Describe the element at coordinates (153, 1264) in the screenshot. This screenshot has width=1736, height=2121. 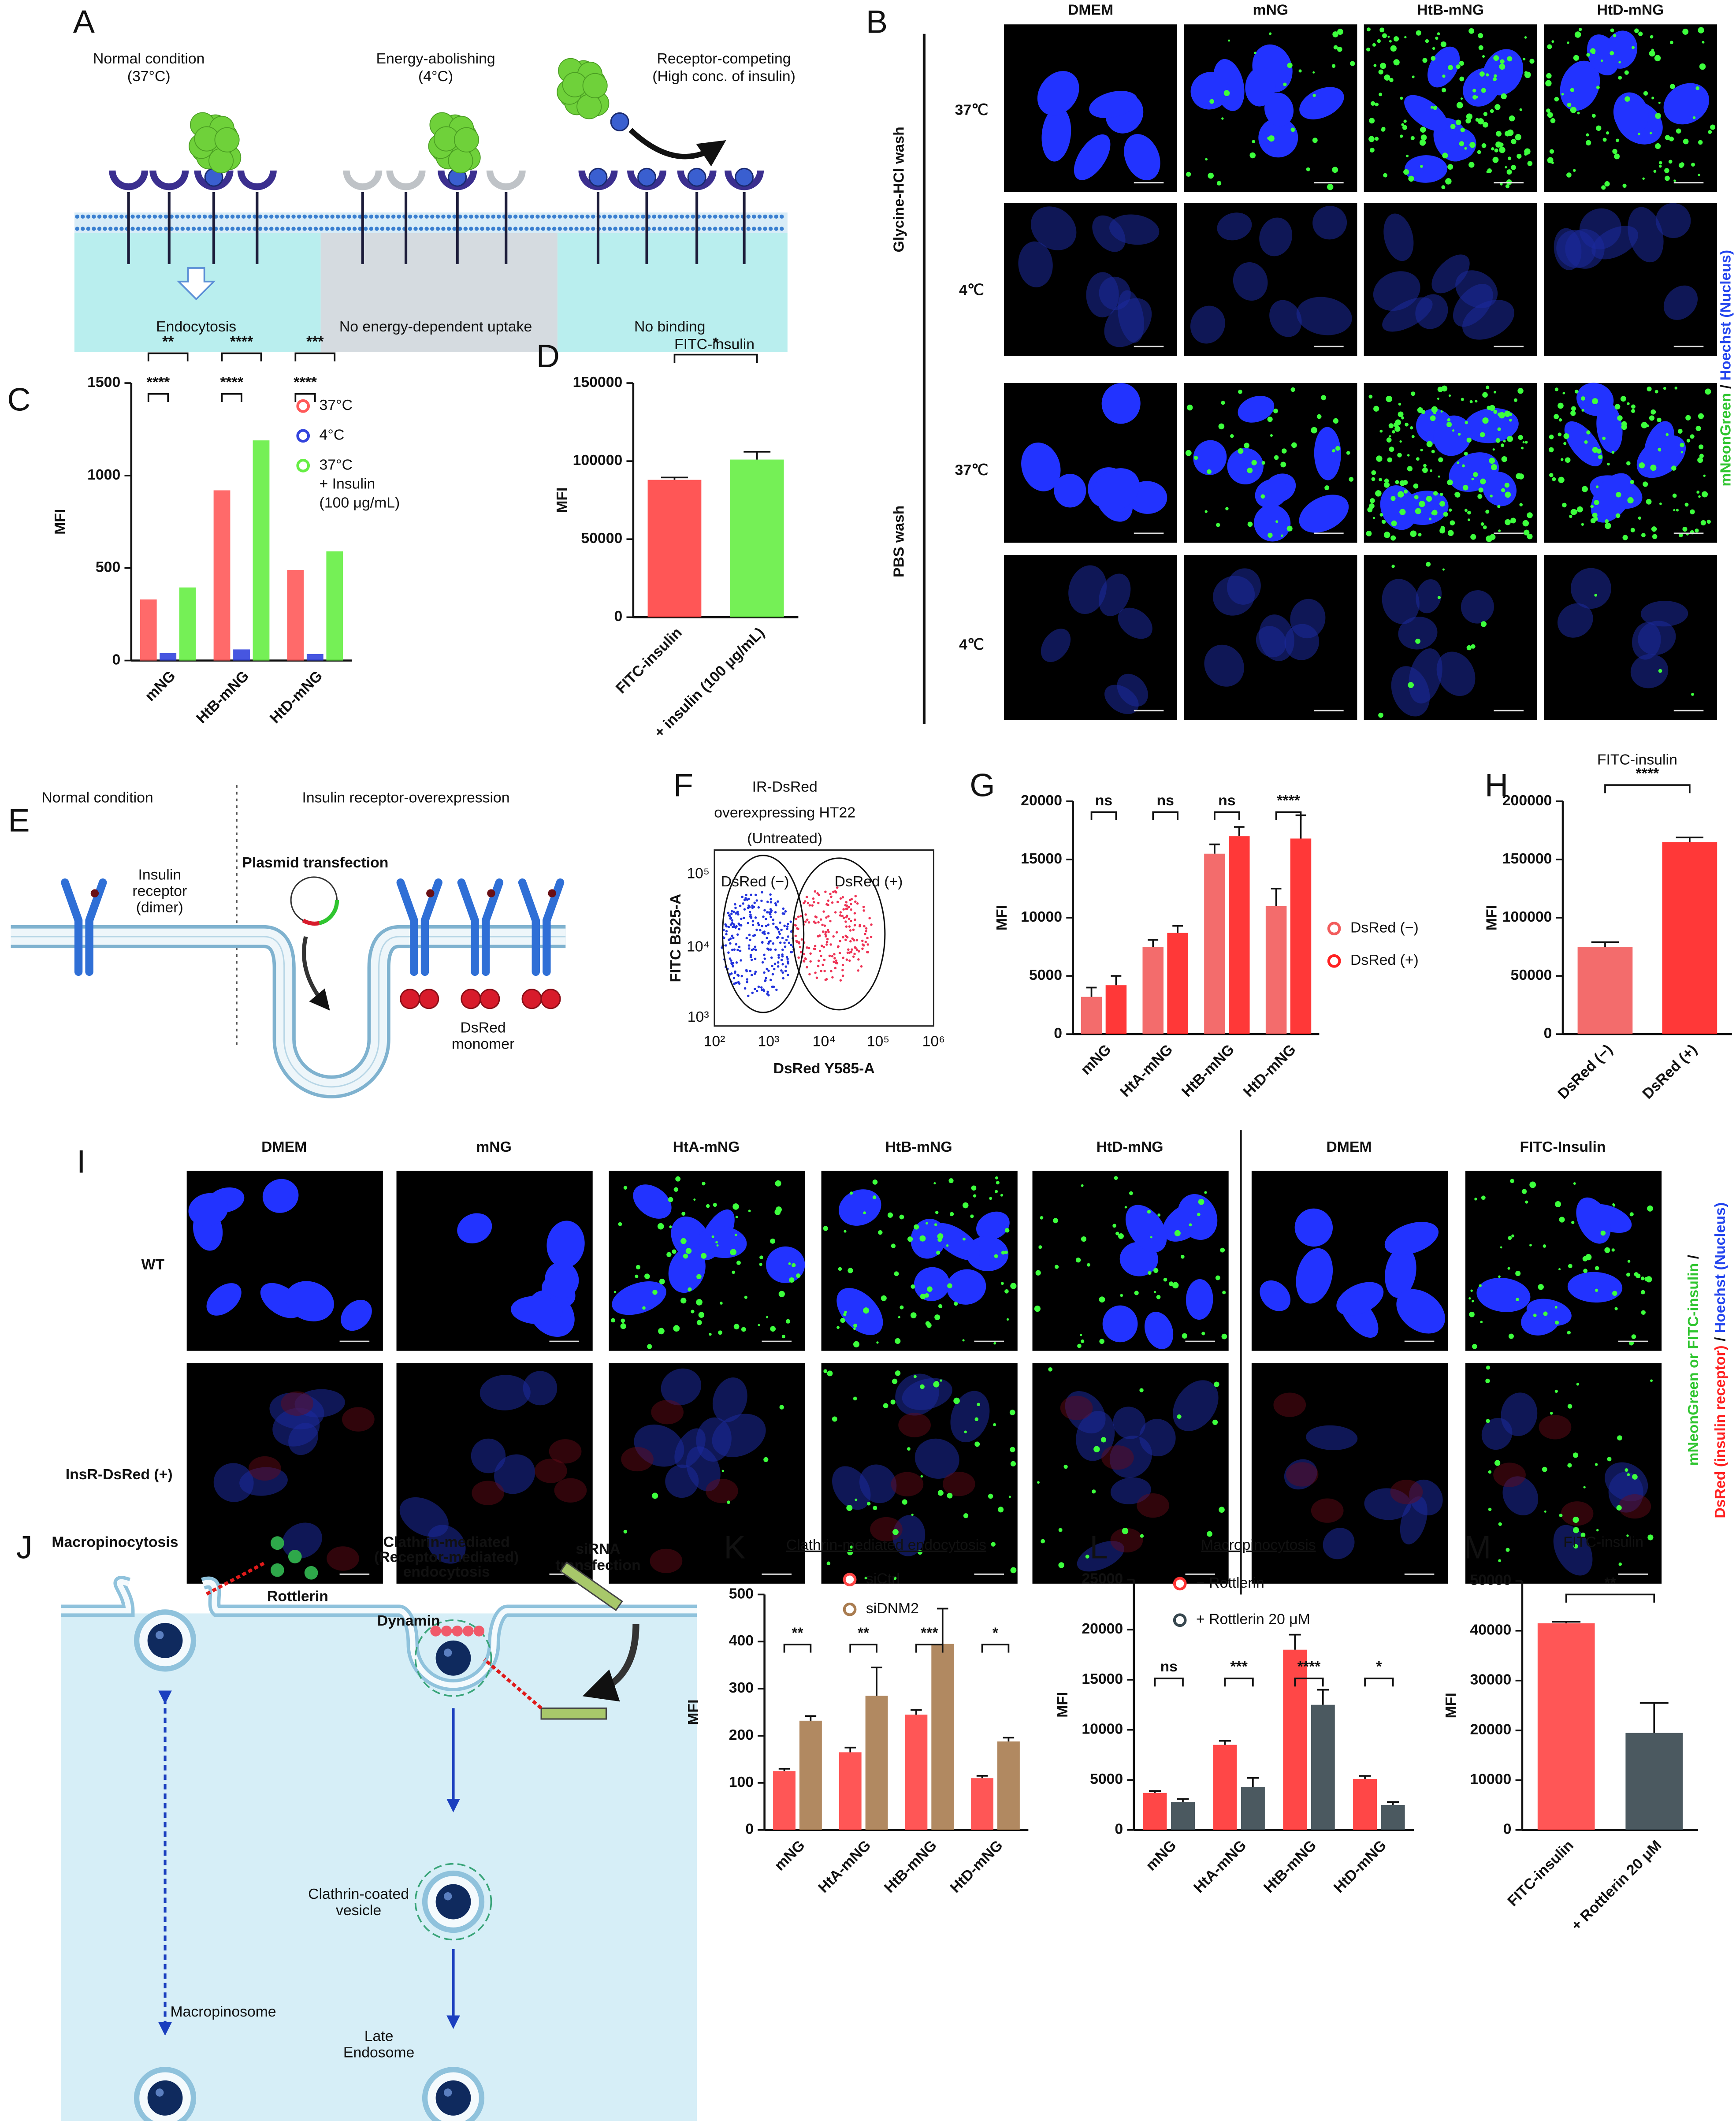
I see `row-label: WT` at that location.